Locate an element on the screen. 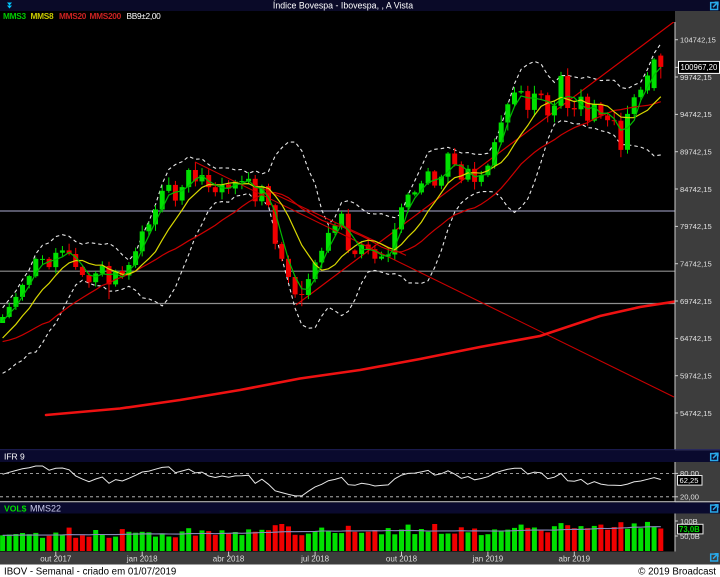  svg-text: 69742,15 is located at coordinates (696, 301).